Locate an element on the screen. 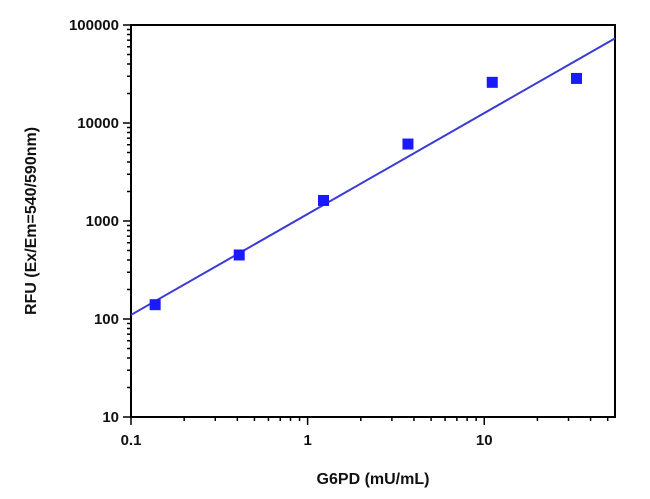 This screenshot has height=499, width=650. y-tick-label: 1000 is located at coordinates (102, 221).